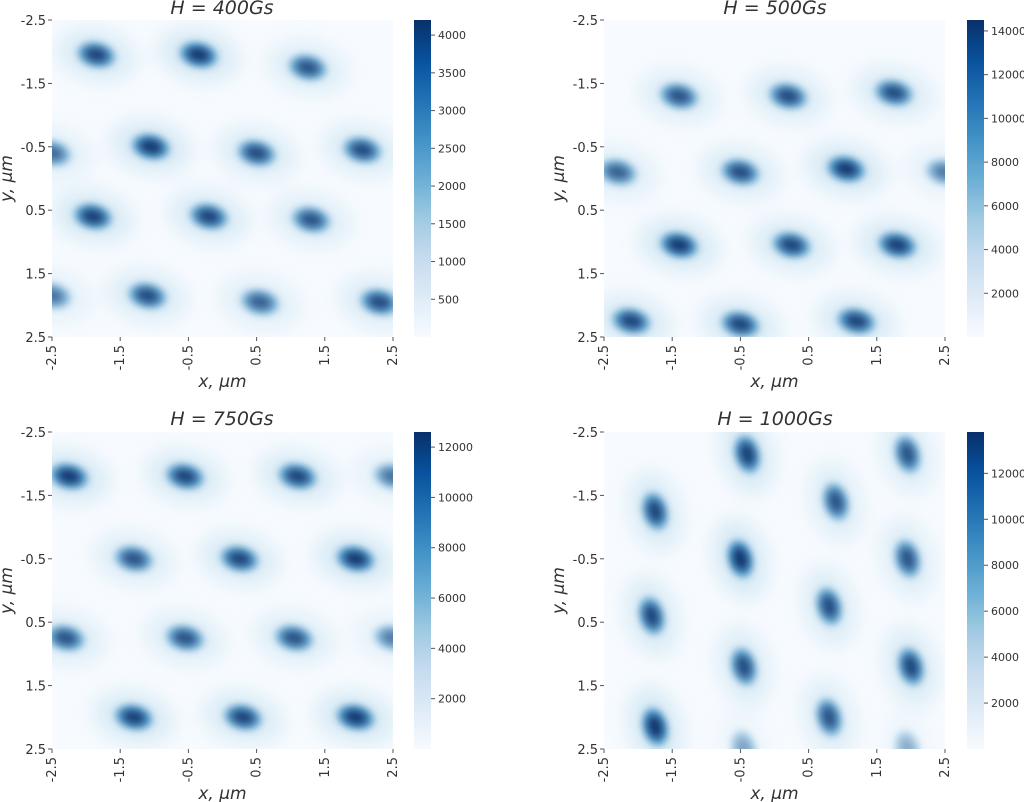 Image resolution: width=1024 pixels, height=802 pixels. What do you see at coordinates (452, 73) in the screenshot?
I see `colorbar-tick-label: 3500` at bounding box center [452, 73].